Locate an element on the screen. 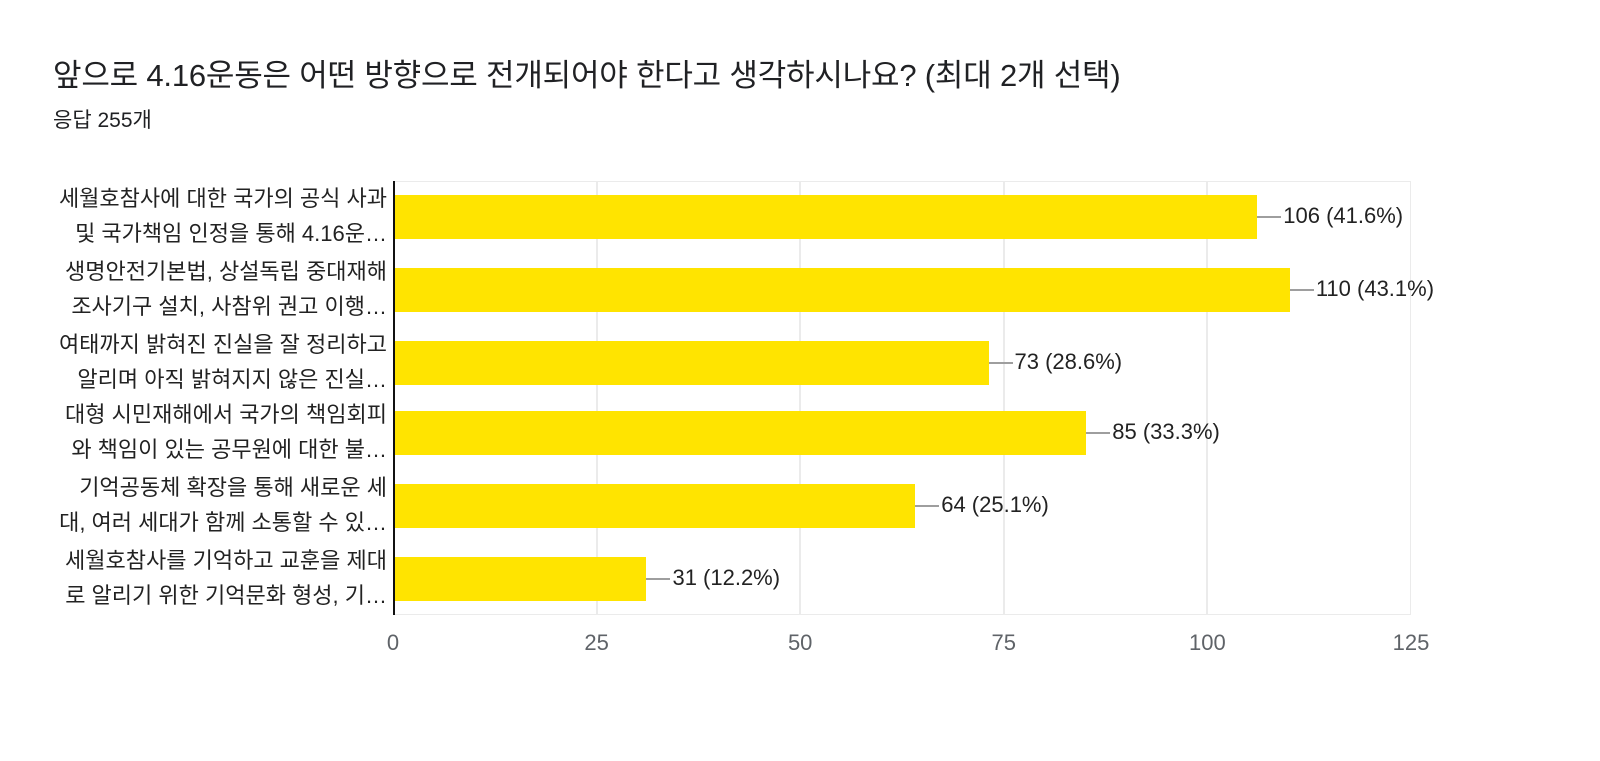  x-tick-label: 25 is located at coordinates (596, 642).